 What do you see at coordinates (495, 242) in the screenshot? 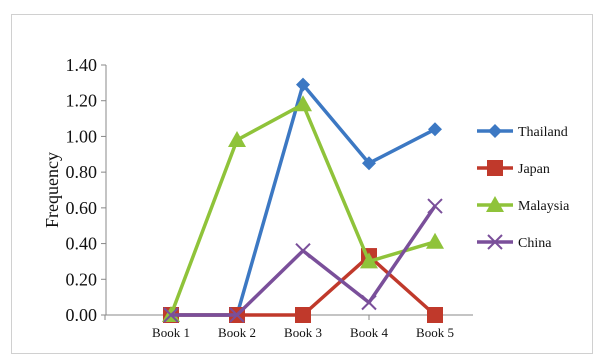
I see `legend-marker-china` at bounding box center [495, 242].